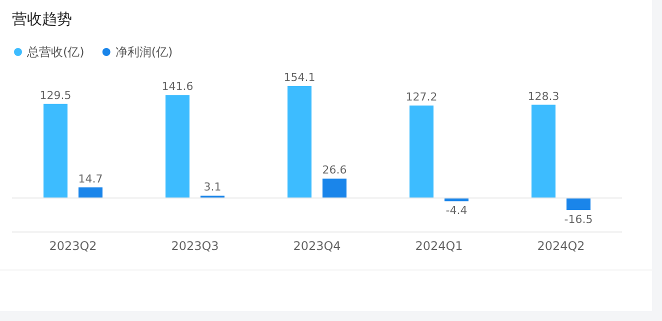 Image resolution: width=662 pixels, height=321 pixels. Describe the element at coordinates (439, 246) in the screenshot. I see `x-tick-label: 2024Q1` at that location.